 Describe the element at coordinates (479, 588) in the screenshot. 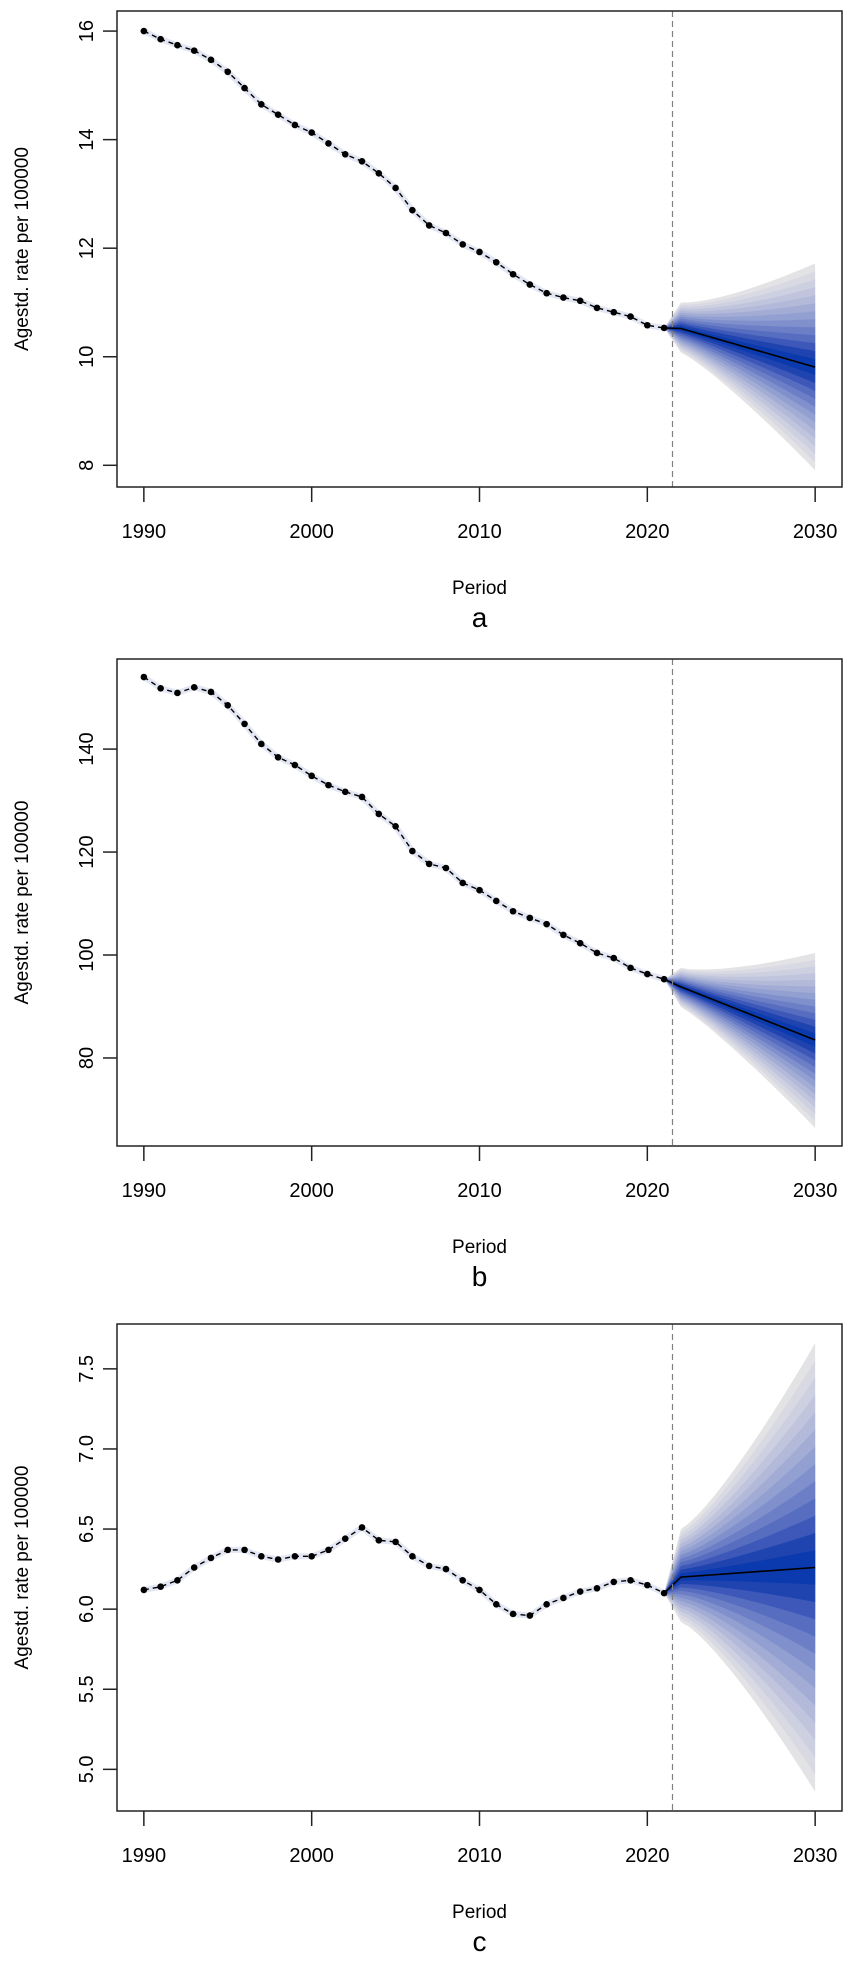

I see `x-axis-title: Period` at that location.